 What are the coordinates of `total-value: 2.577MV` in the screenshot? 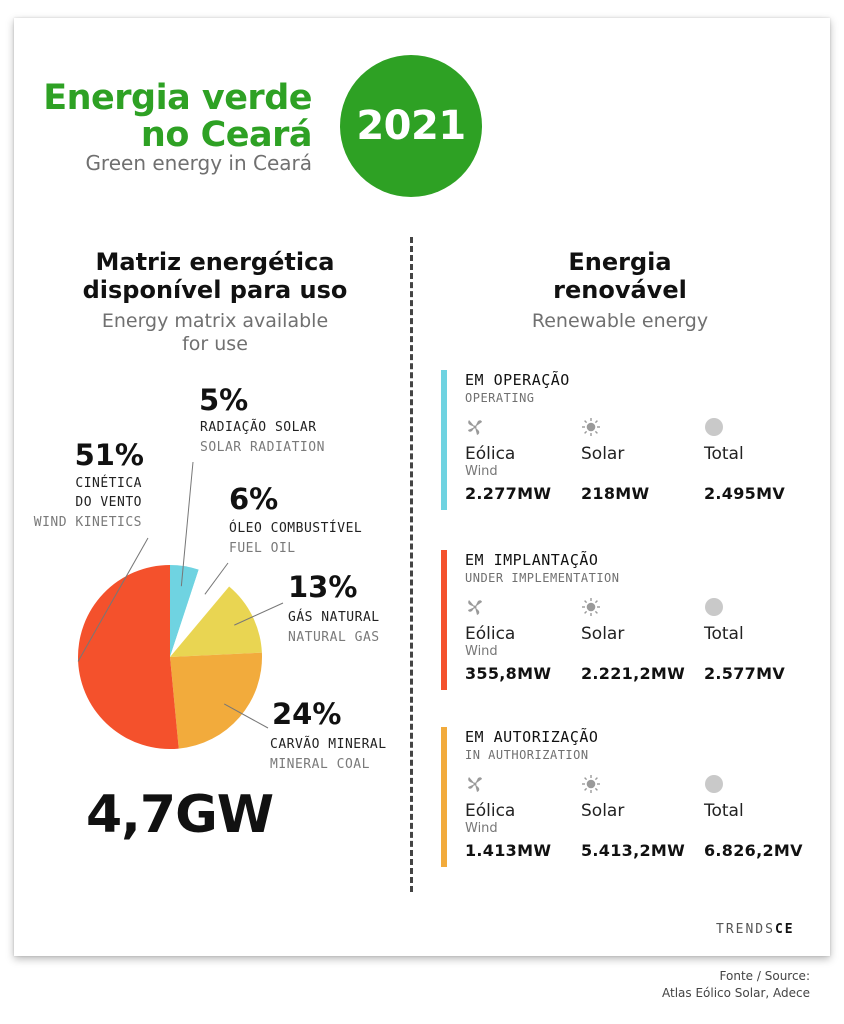 It's located at (745, 673).